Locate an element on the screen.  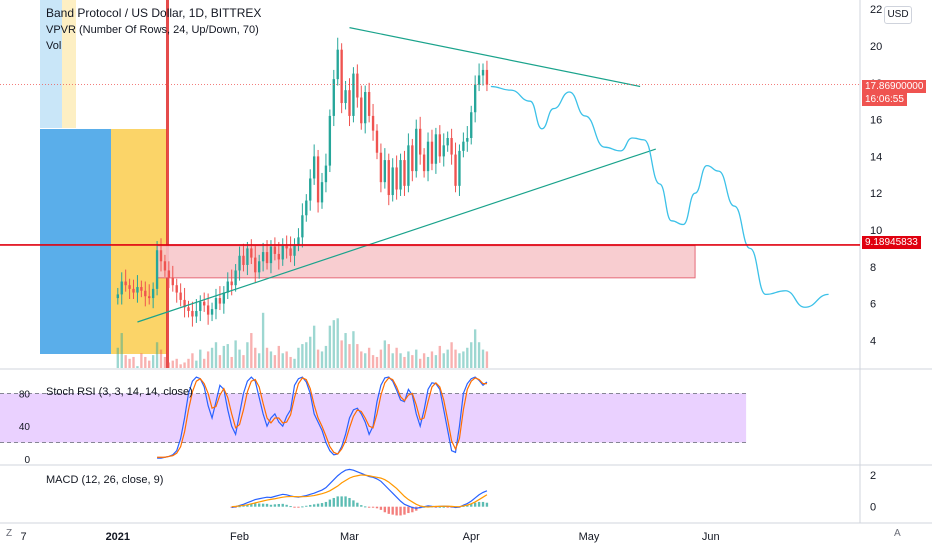
macd-tick-label: 2 is located at coordinates (873, 476).